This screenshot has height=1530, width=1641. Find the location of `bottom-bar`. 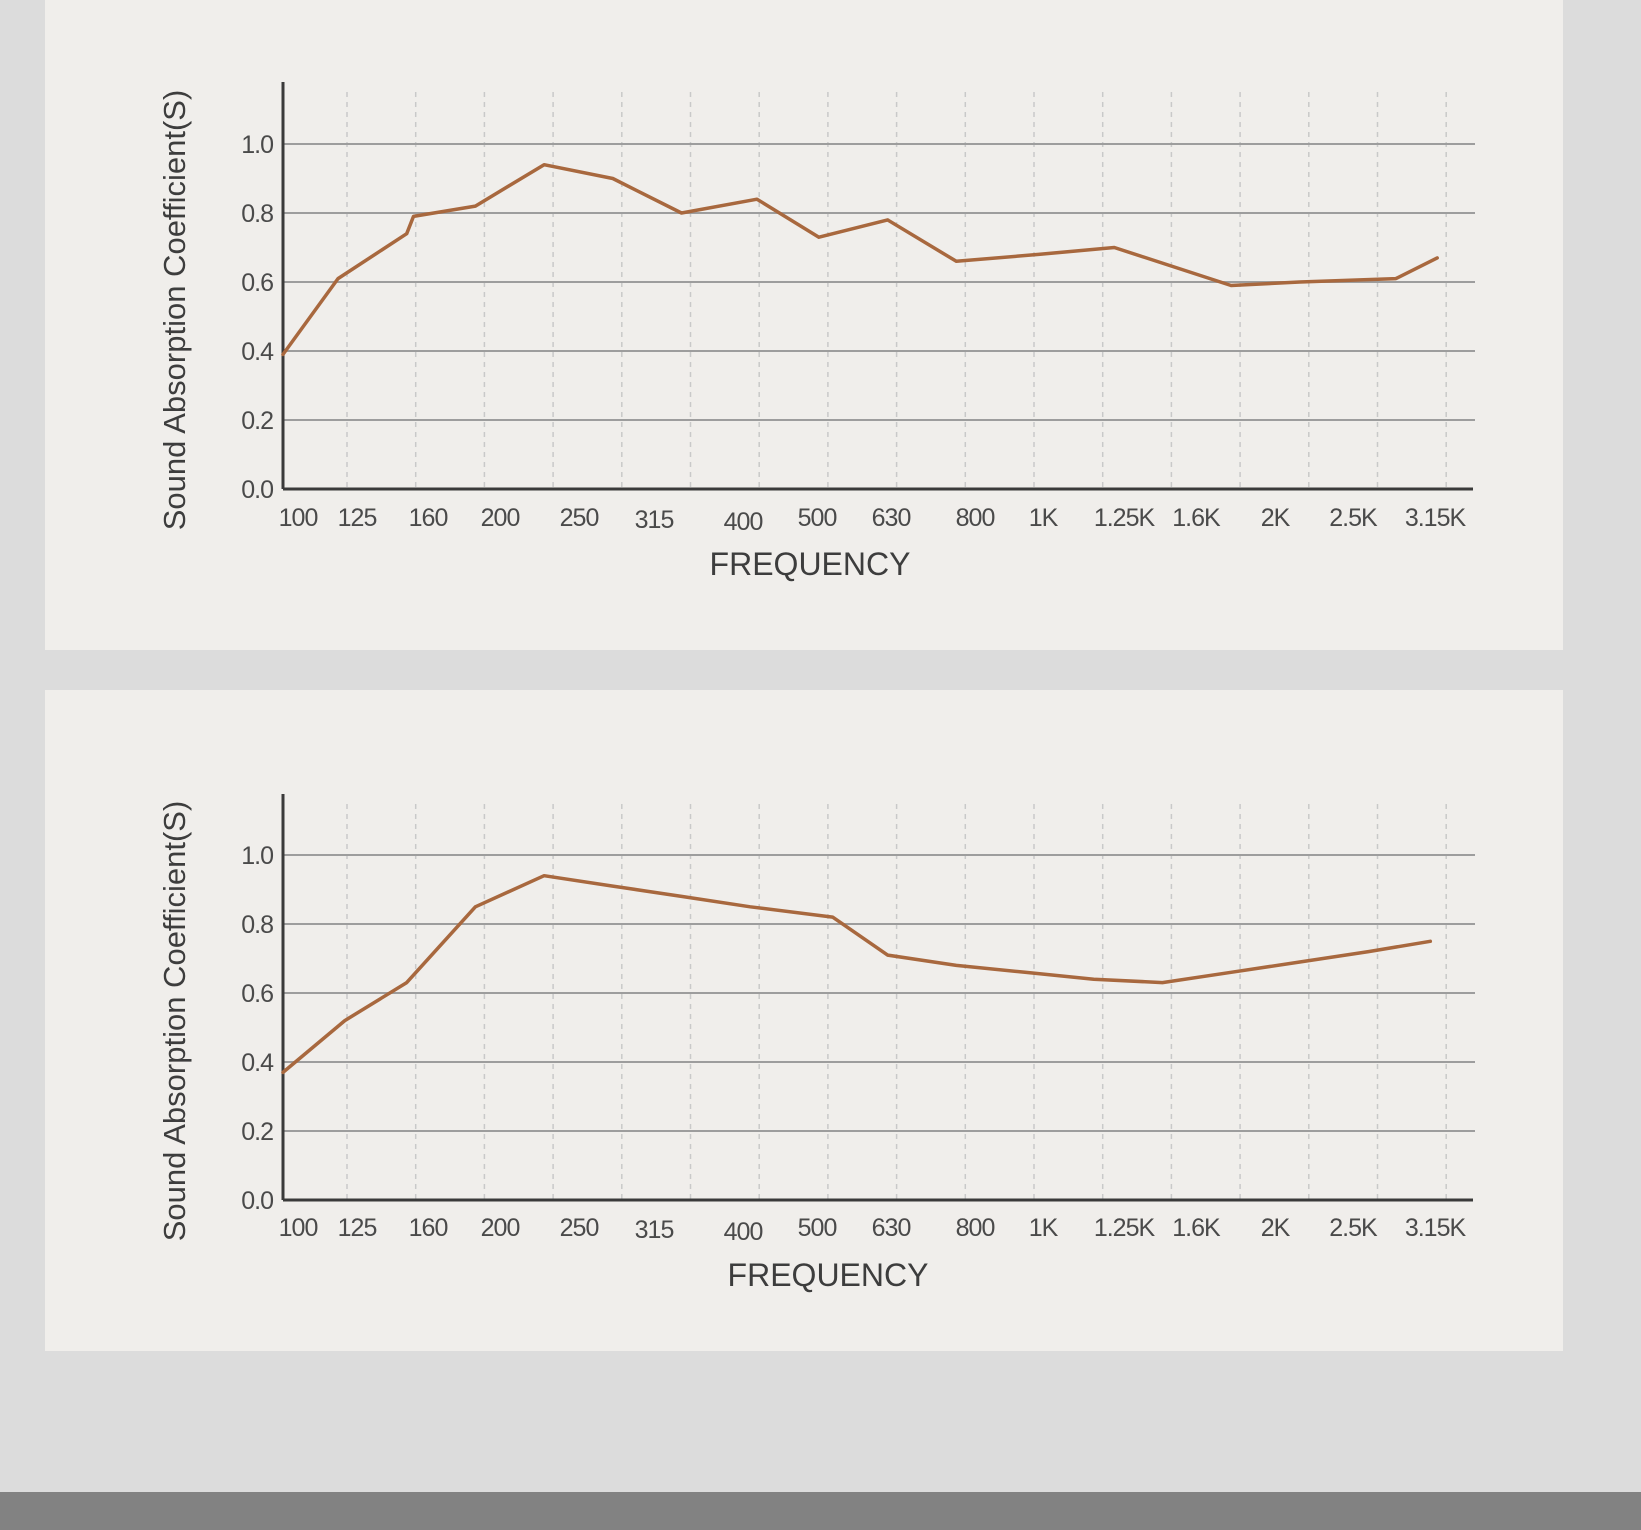

bottom-bar is located at coordinates (820, 1511).